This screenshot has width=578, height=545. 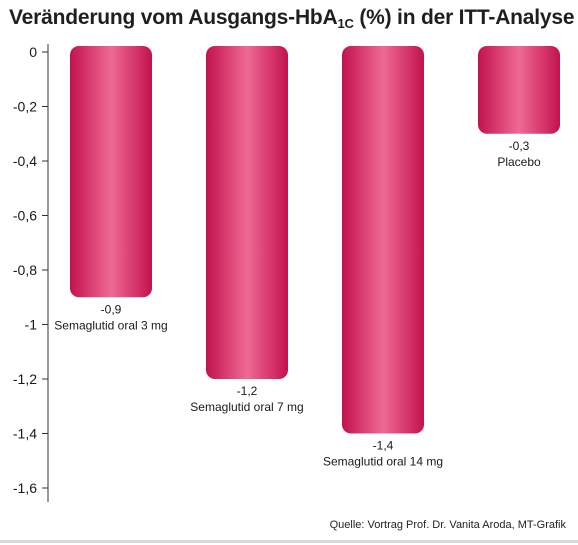 I want to click on bar-category-label: Placebo, so click(x=519, y=162).